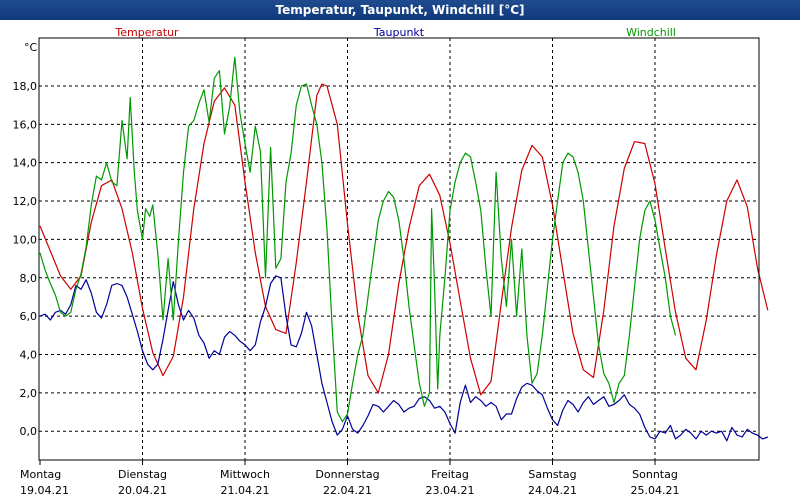 The height and width of the screenshot is (500, 800). I want to click on y-tick-label: 8,0, so click(29, 278).